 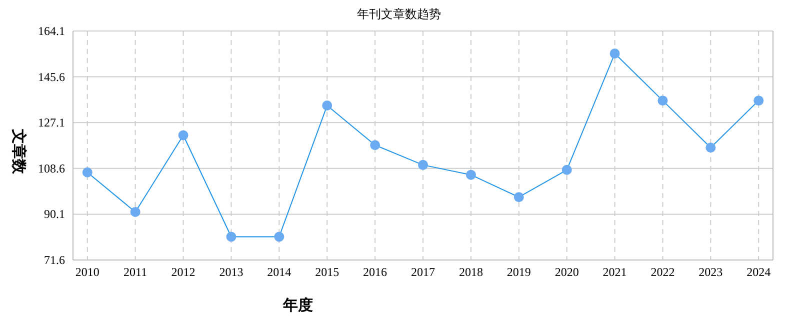 I want to click on y-tick-label: 164.1, so click(x=51, y=31).